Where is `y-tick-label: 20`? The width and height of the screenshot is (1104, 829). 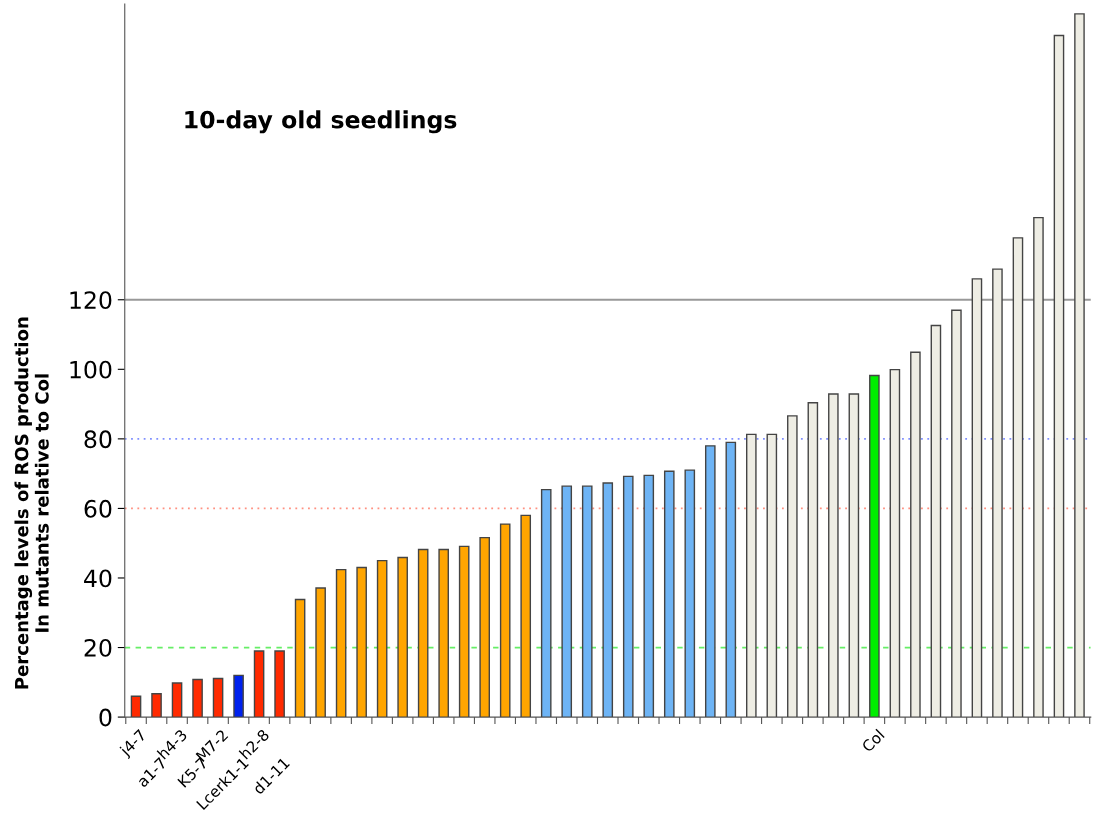
y-tick-label: 20 is located at coordinates (98, 647).